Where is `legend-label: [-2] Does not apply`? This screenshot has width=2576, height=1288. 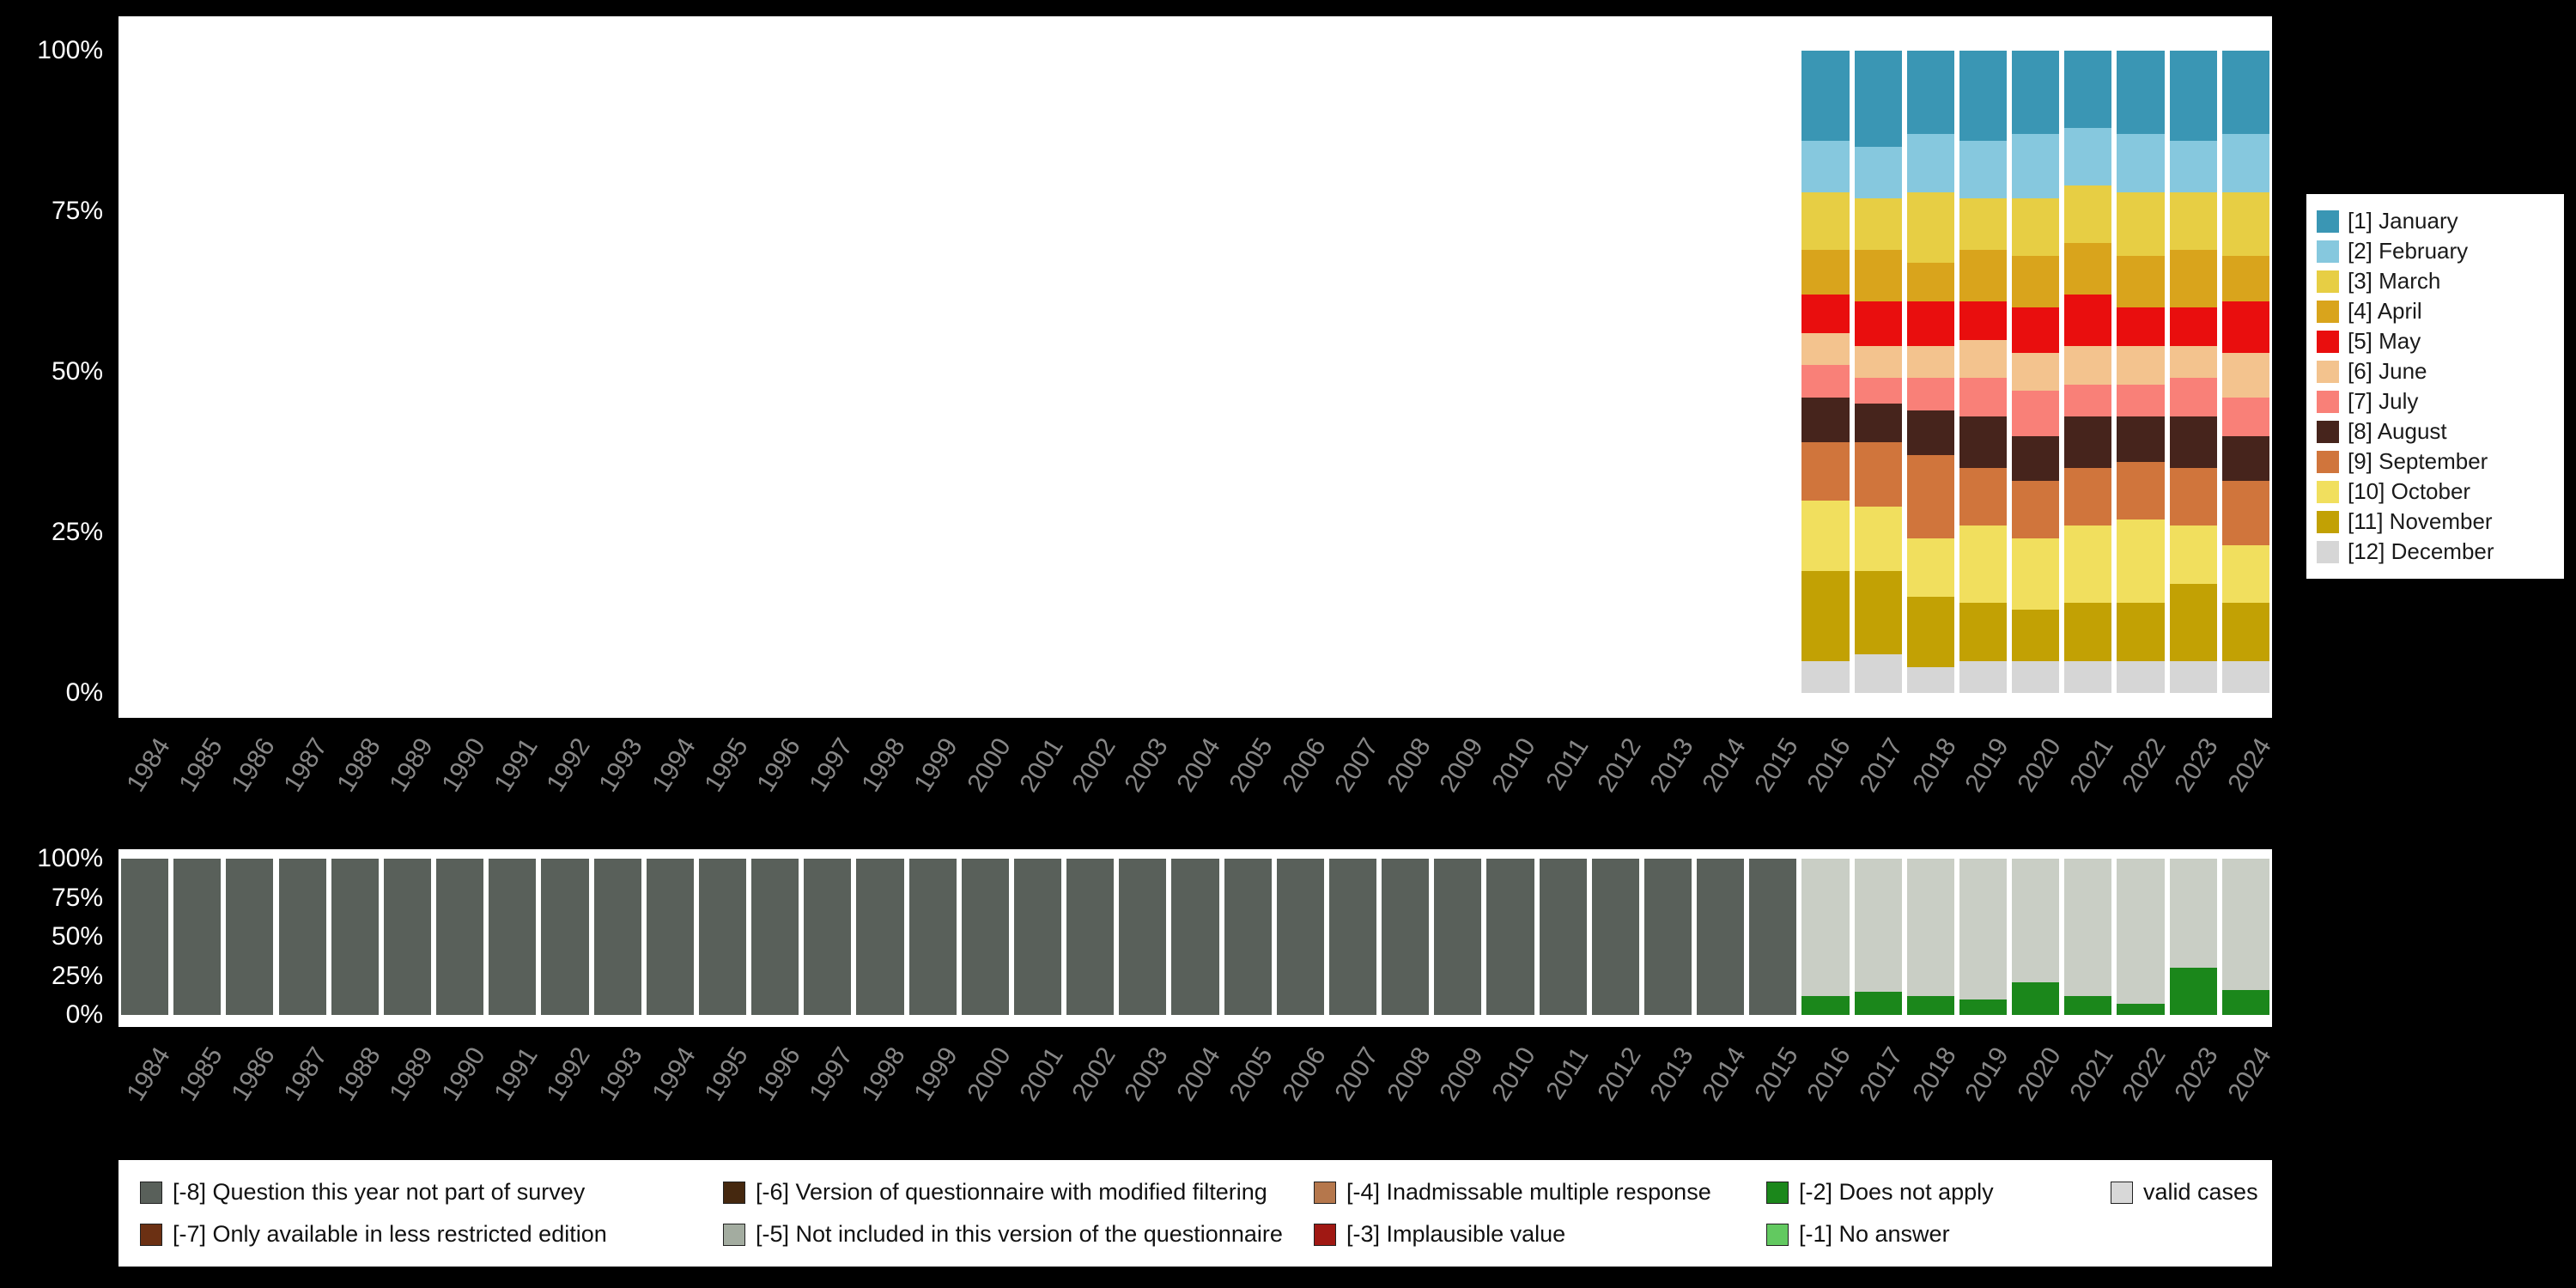
legend-label: [-2] Does not apply is located at coordinates (1896, 1192).